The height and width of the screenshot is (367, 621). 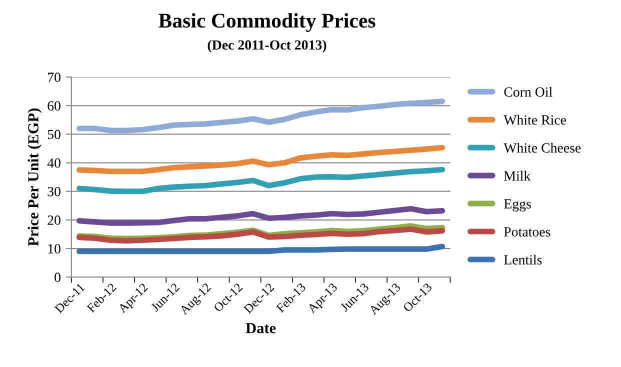 What do you see at coordinates (267, 46) in the screenshot?
I see `chart-subtitle: (Dec 2011-Oct 2013)` at bounding box center [267, 46].